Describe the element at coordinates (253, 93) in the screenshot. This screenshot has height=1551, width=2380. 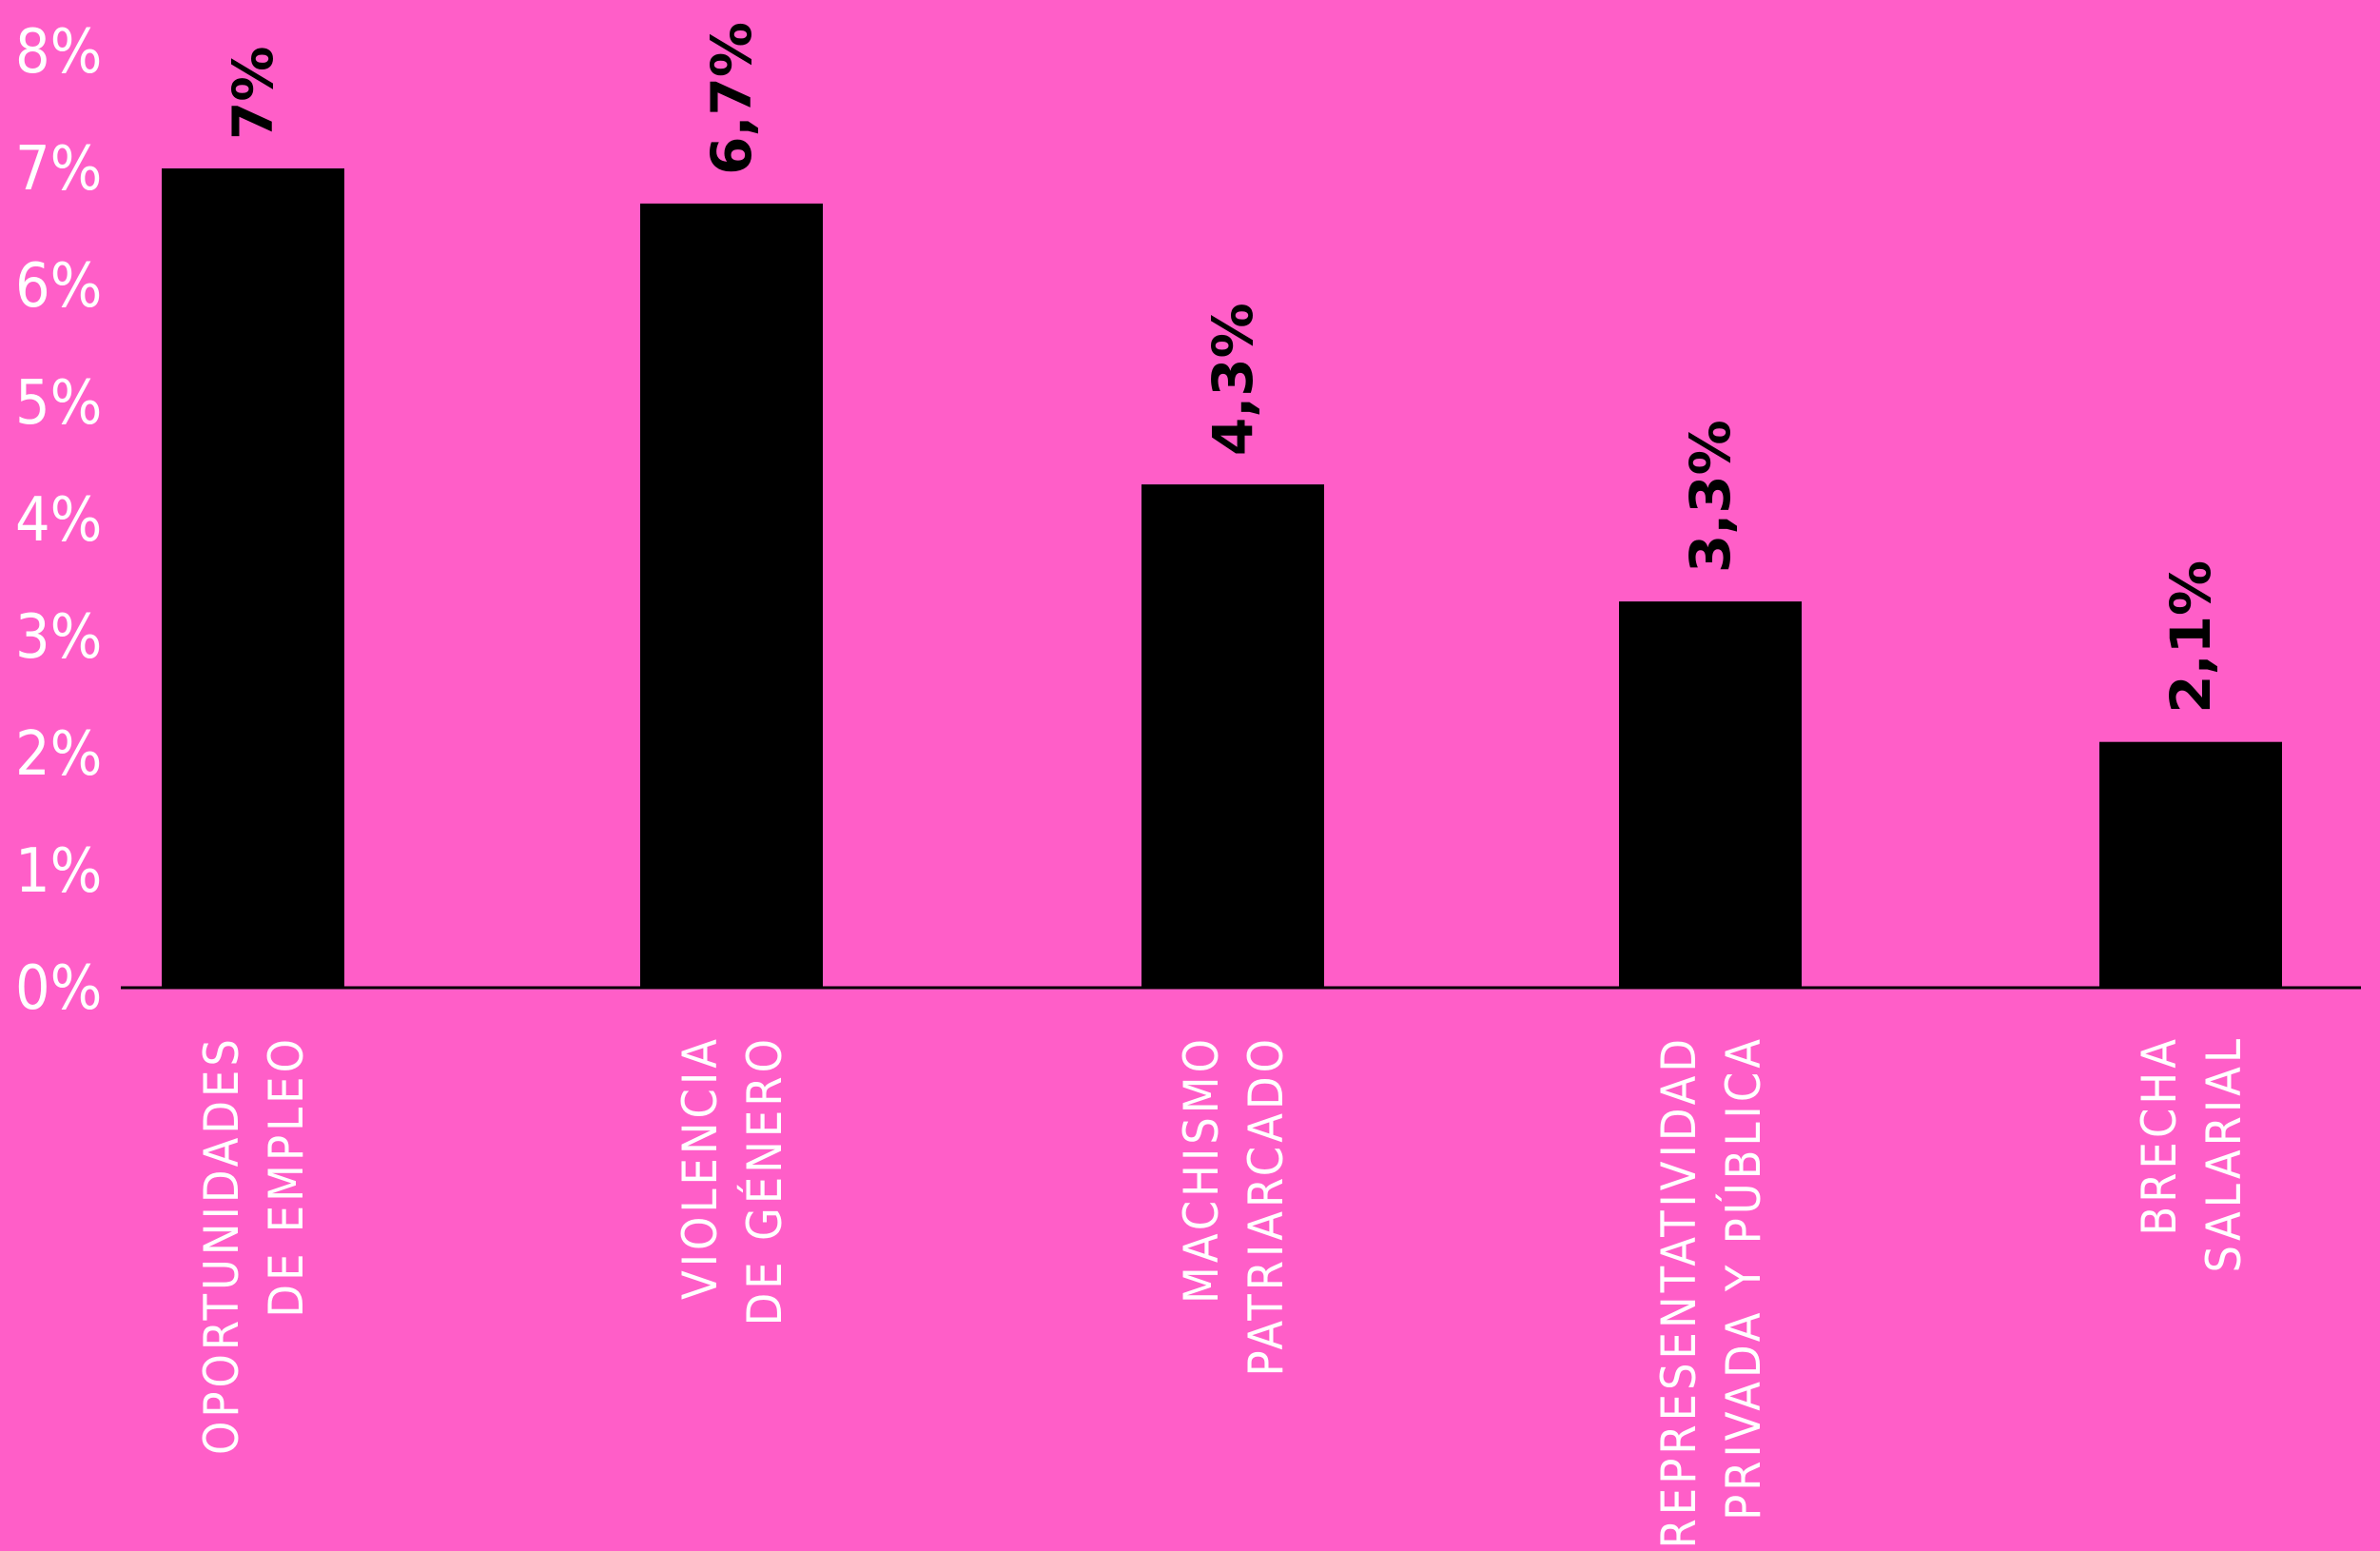
I see `value-label: 7%` at that location.